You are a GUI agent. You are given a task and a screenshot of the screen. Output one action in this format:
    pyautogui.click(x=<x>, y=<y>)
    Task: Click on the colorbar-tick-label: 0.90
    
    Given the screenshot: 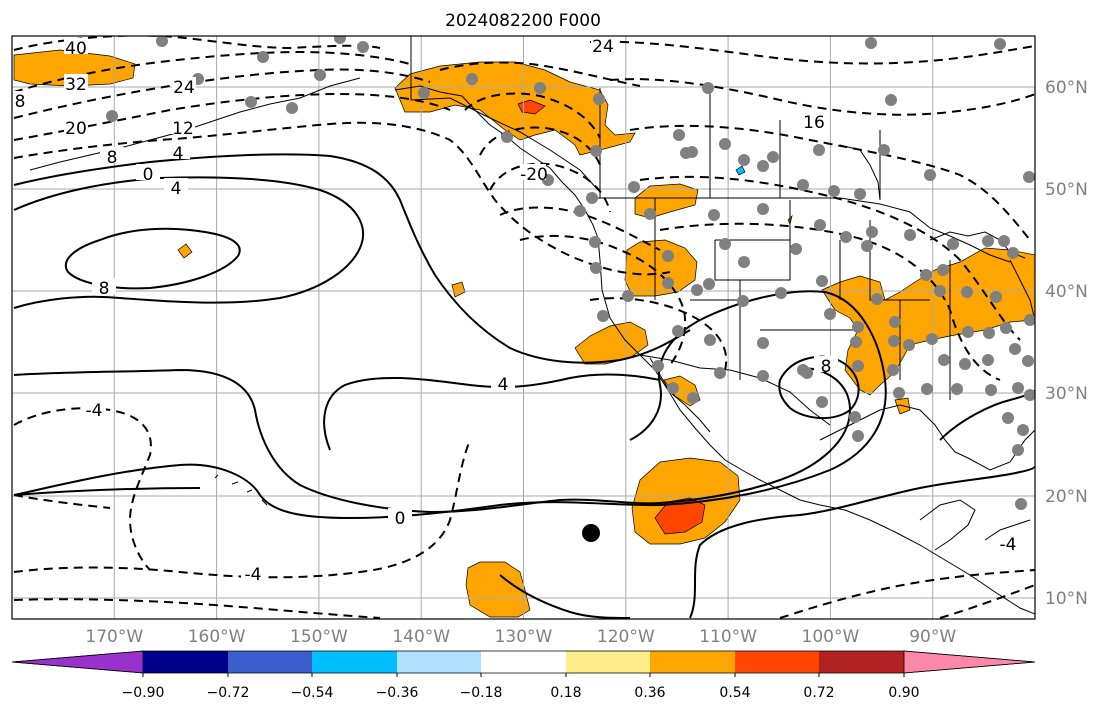 What is the action you would take?
    pyautogui.click(x=903, y=693)
    